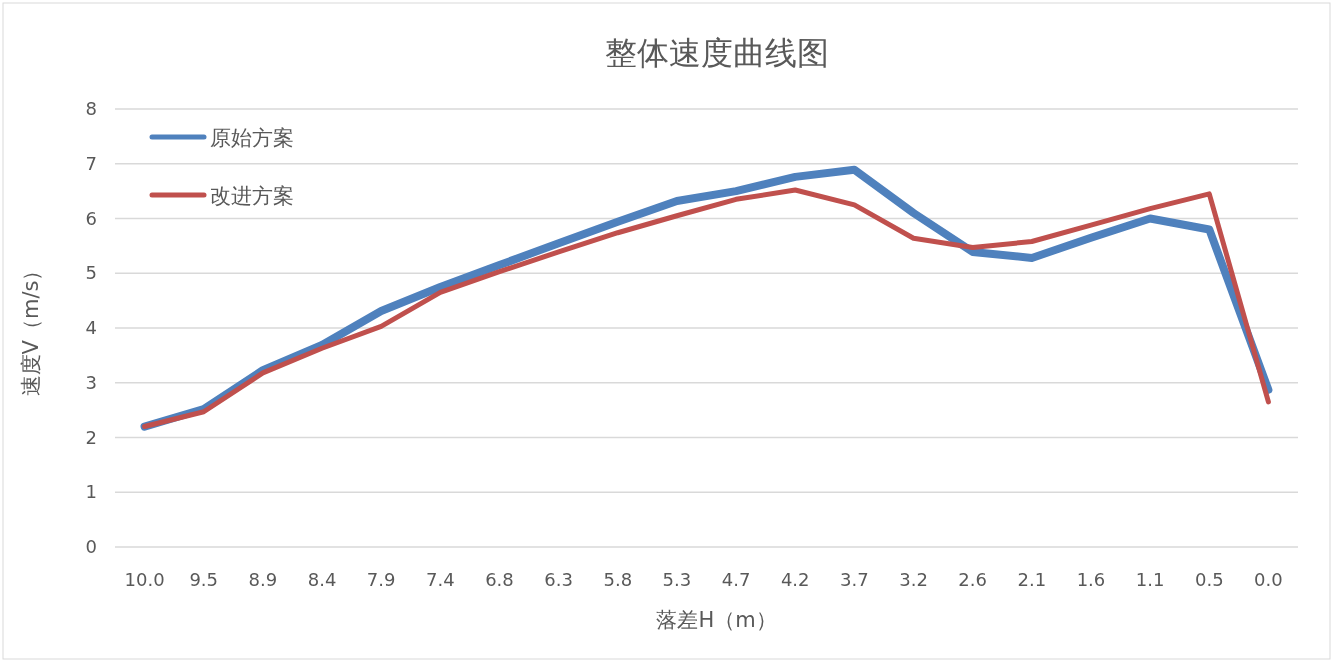  I want to click on legend-label: 原始方案, so click(252, 138).